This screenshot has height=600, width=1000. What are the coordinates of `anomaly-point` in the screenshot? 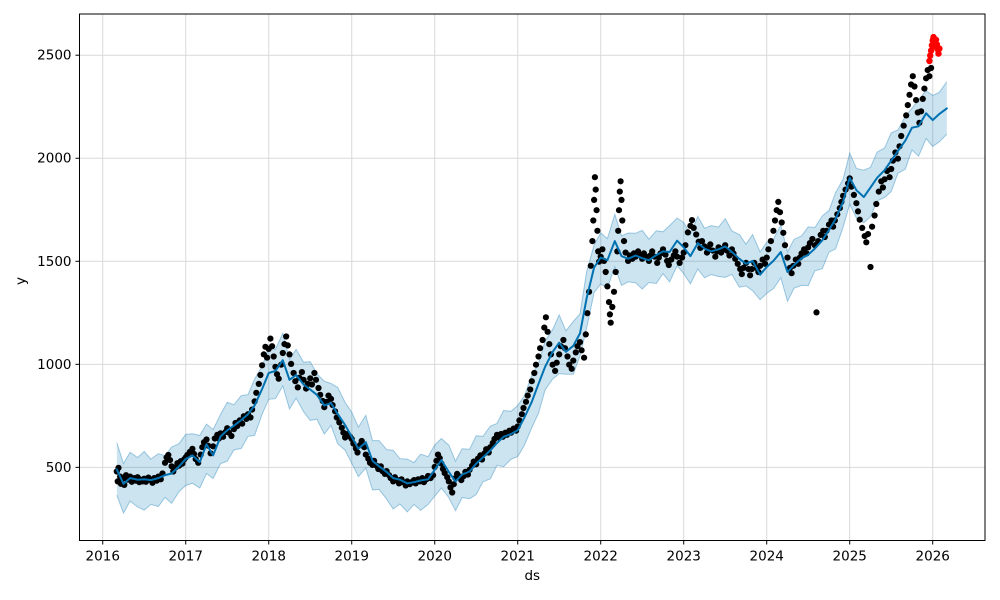 It's located at (939, 48).